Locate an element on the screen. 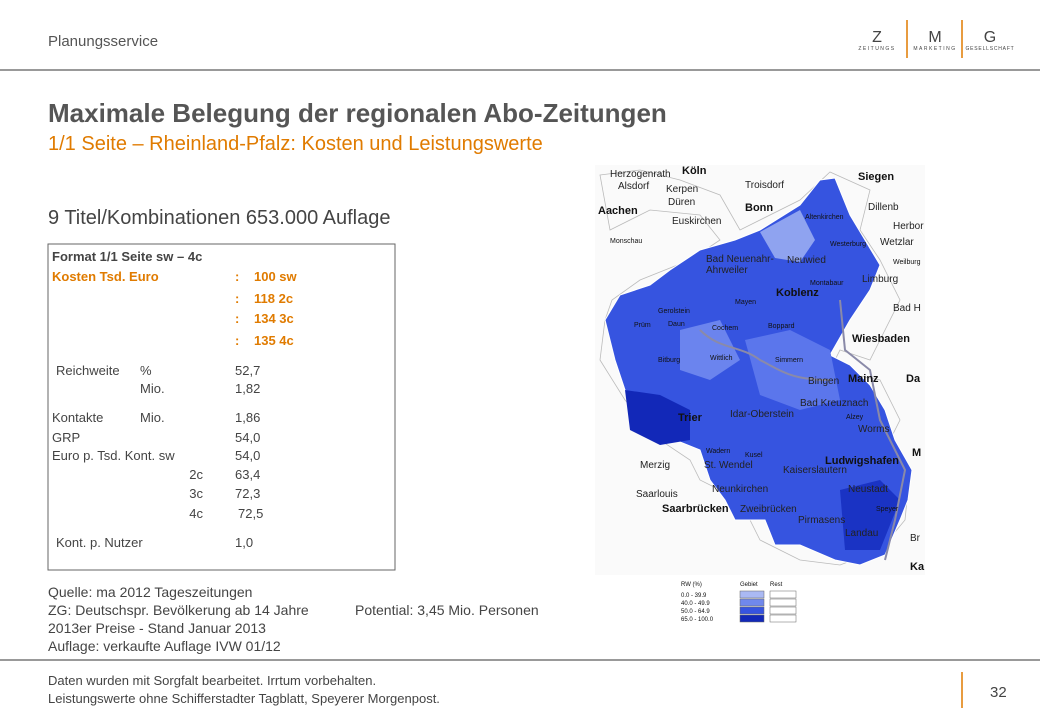 The image size is (1040, 725). metric-unit: % is located at coordinates (146, 370).